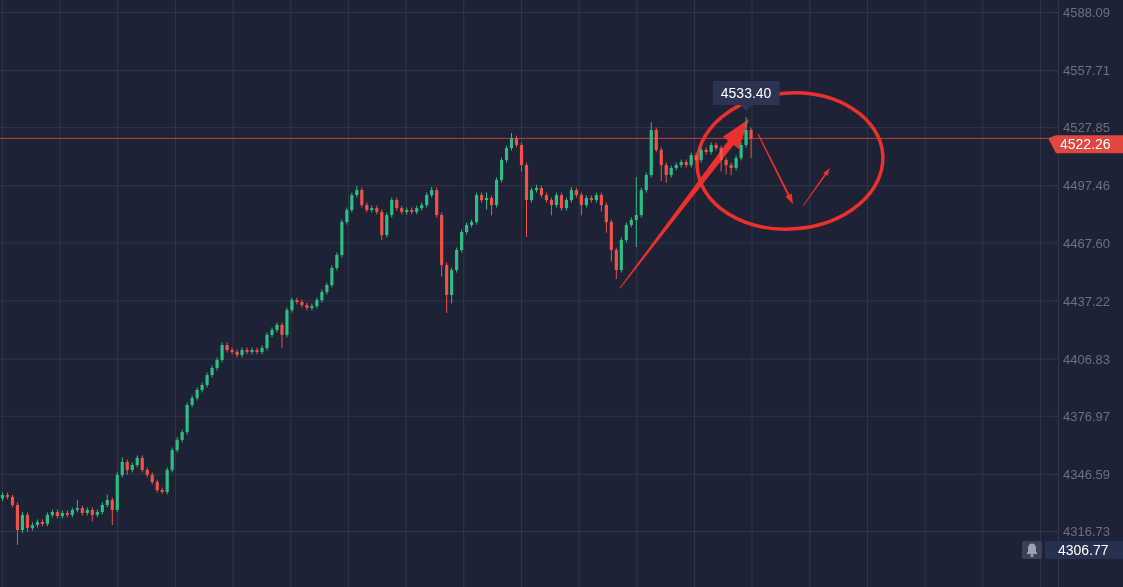 Image resolution: width=1123 pixels, height=587 pixels. Describe the element at coordinates (1086, 186) in the screenshot. I see `y-tick-label: 4497.46` at that location.